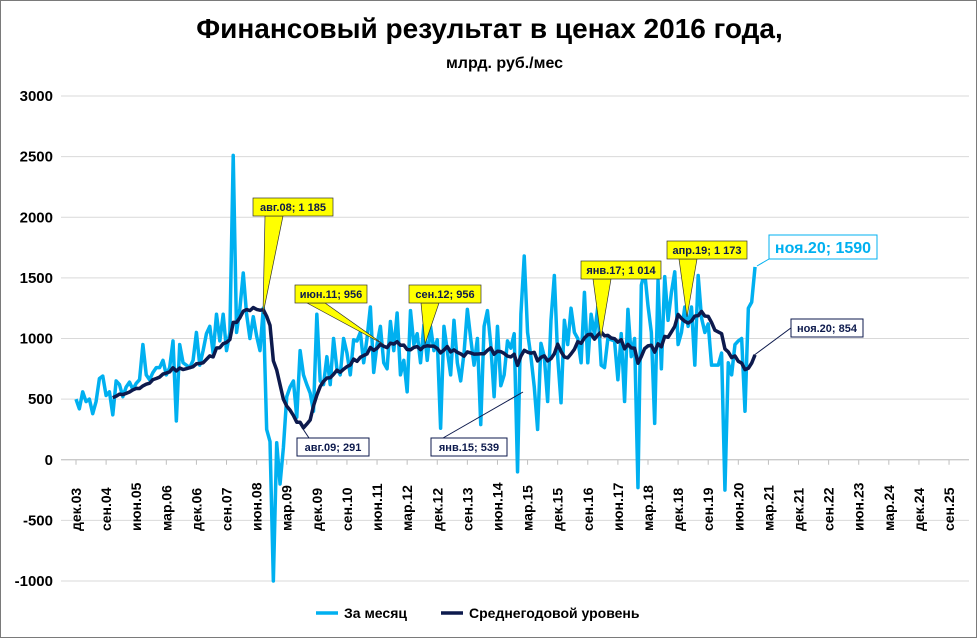  What do you see at coordinates (317, 509) in the screenshot?
I see `x-tick-label: дек.09` at bounding box center [317, 509].